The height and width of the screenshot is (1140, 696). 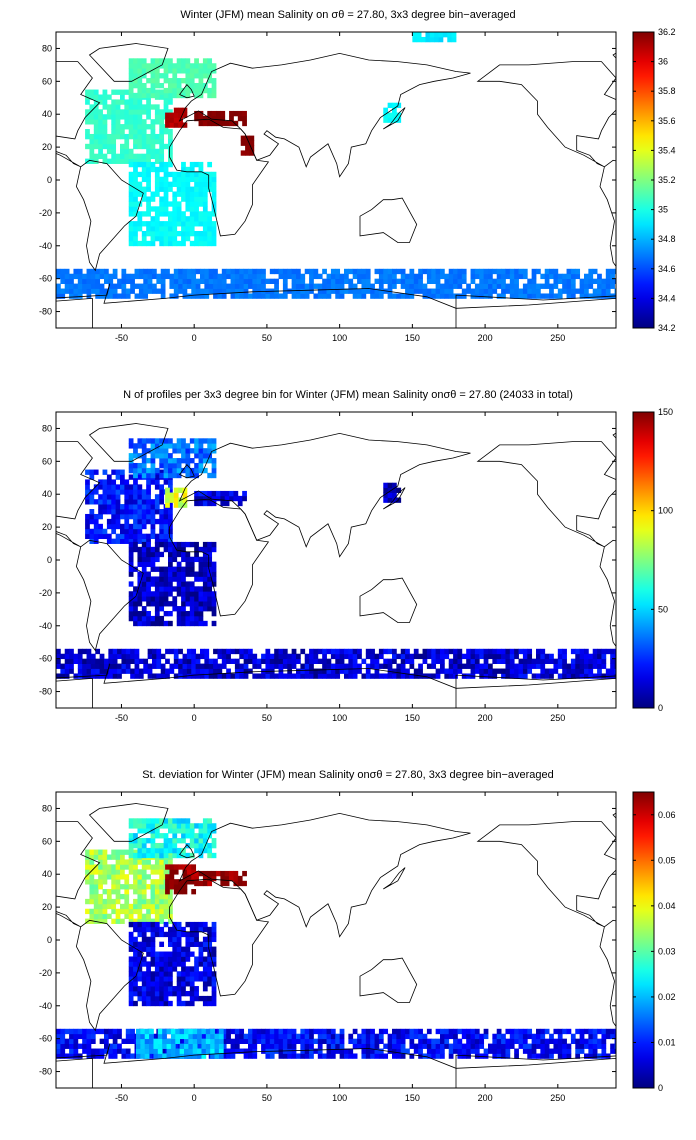 What do you see at coordinates (667, 815) in the screenshot?
I see `colorbar-tick-label: 0.06` at bounding box center [667, 815].